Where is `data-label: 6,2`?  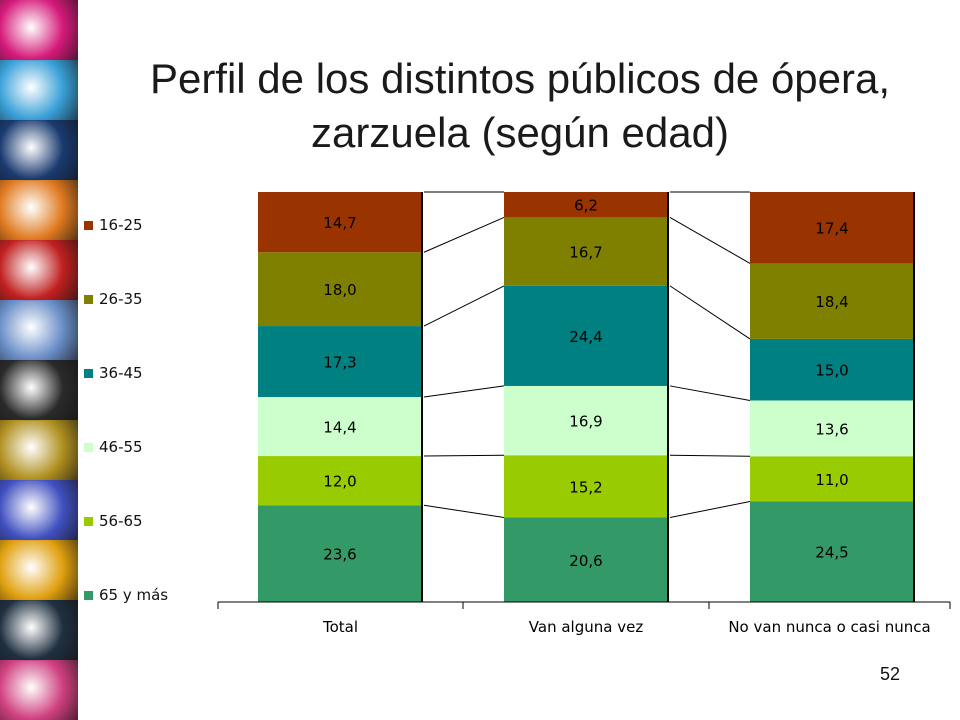 data-label: 6,2 is located at coordinates (586, 206).